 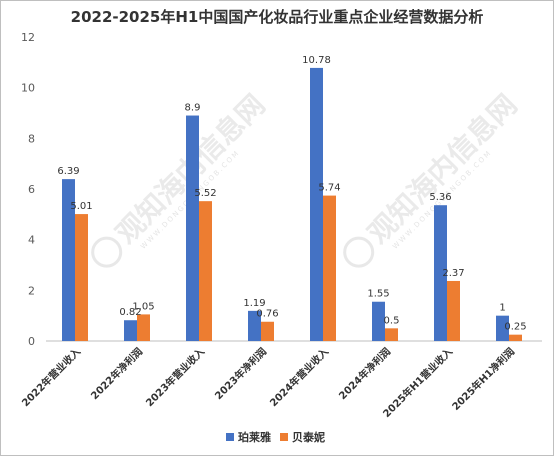 I want to click on x-tick-label: 2023年净利润, so click(x=240, y=373).